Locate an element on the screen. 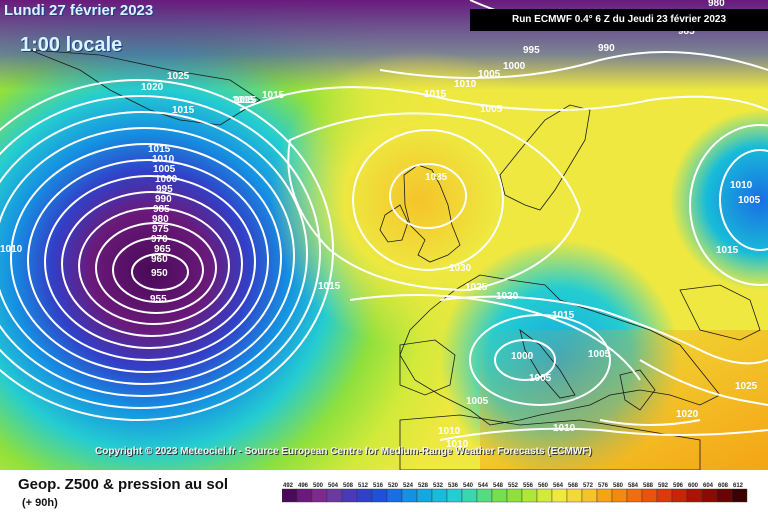 This screenshot has width=768, height=512. legend-tick-label: 600 is located at coordinates (693, 486).